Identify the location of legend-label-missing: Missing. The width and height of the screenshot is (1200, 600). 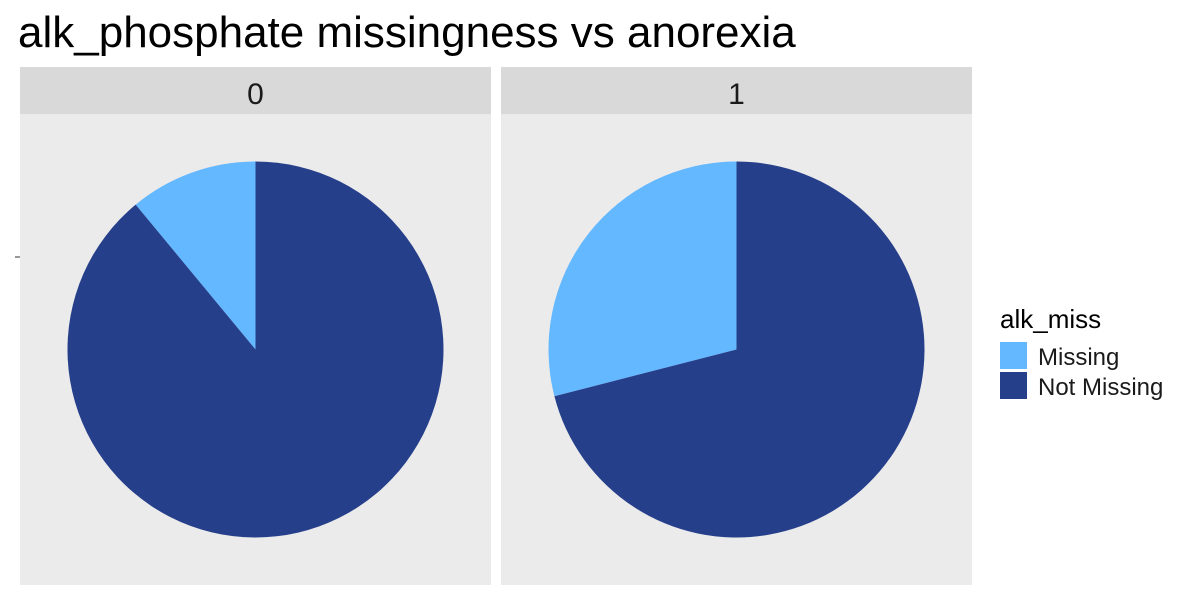
(1078, 357).